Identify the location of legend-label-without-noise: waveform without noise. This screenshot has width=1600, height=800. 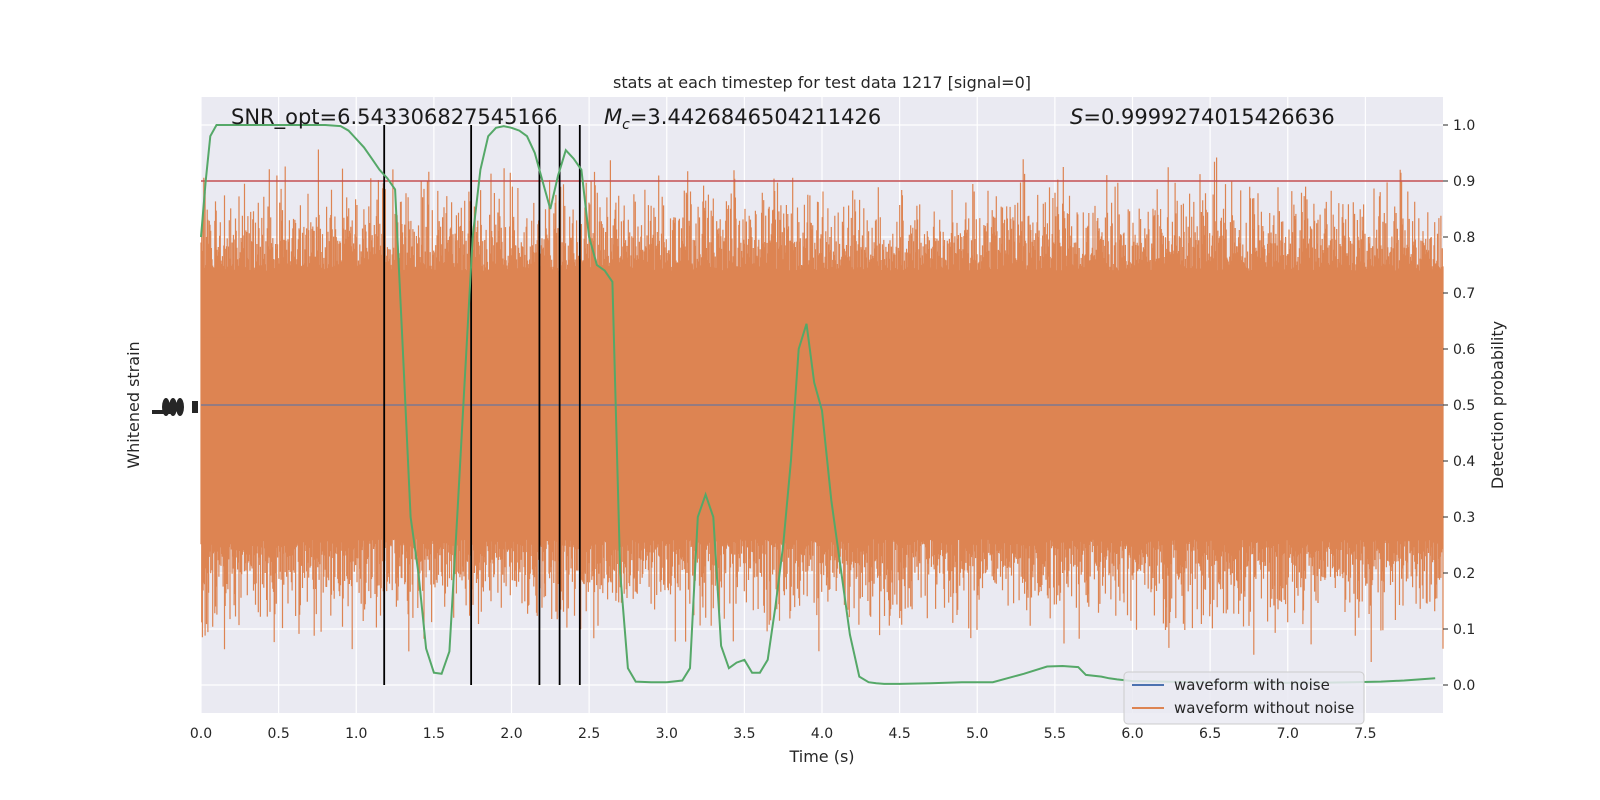
(1264, 708).